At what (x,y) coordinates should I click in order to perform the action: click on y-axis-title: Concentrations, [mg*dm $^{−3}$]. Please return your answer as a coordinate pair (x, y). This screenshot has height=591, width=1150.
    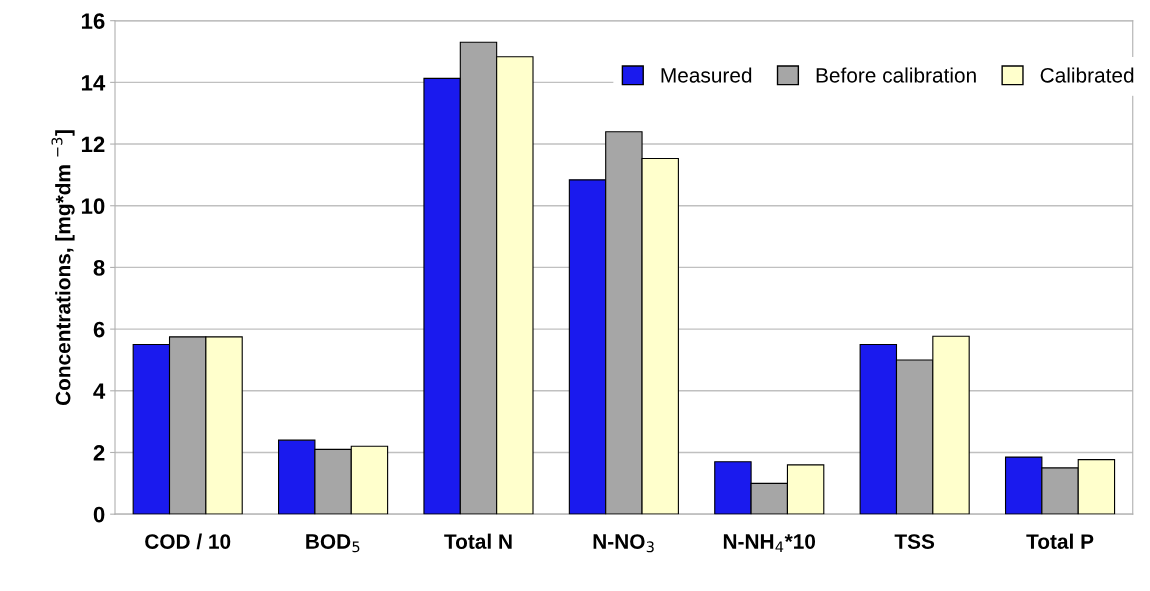
    Looking at the image, I should click on (63, 268).